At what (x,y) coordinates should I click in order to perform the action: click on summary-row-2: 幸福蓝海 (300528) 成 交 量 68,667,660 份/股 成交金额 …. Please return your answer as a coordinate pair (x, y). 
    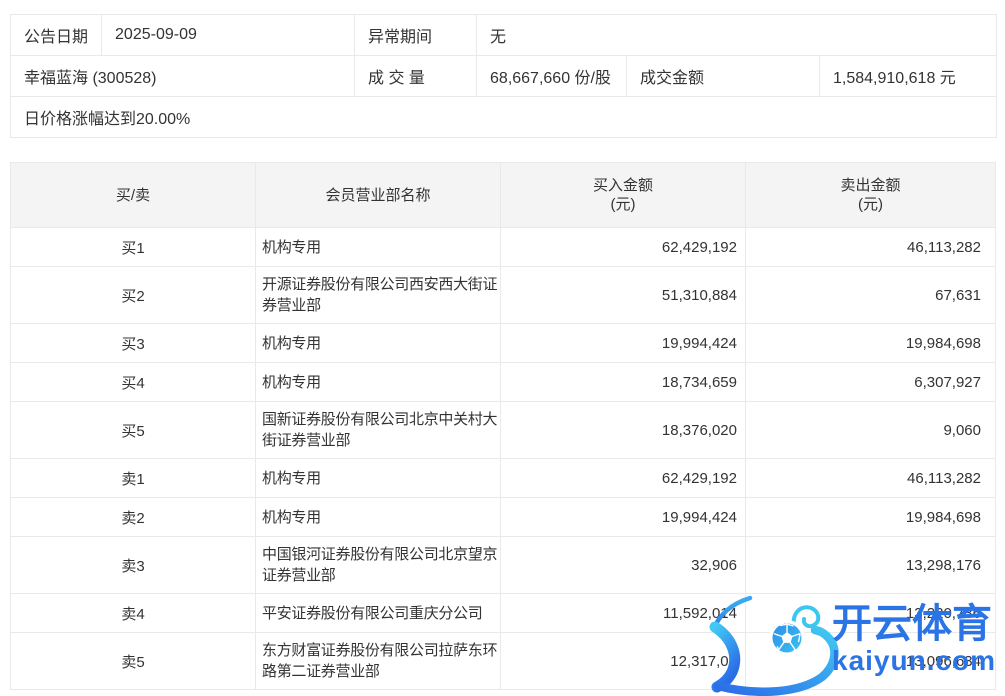
    Looking at the image, I should click on (503, 76).